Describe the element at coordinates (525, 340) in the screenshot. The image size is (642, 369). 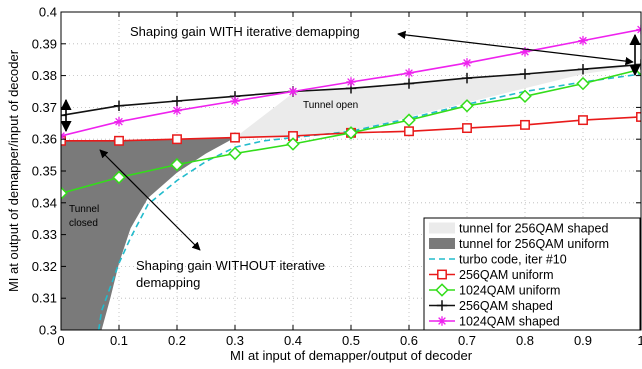
I see `x-tick-label: 0.8` at that location.